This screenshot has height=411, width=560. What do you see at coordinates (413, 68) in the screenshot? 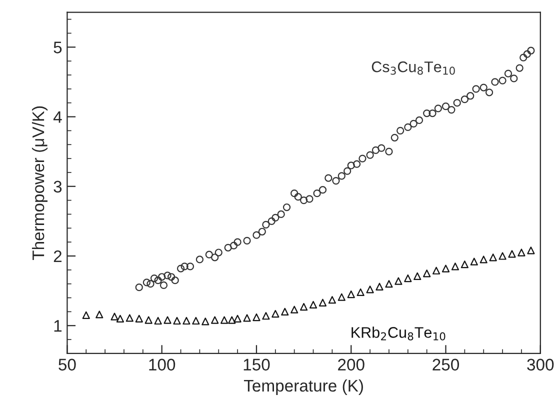
I see `series-label: Cs$_{3}$Cu$_{8}$Te$_{10}$` at bounding box center [413, 68].